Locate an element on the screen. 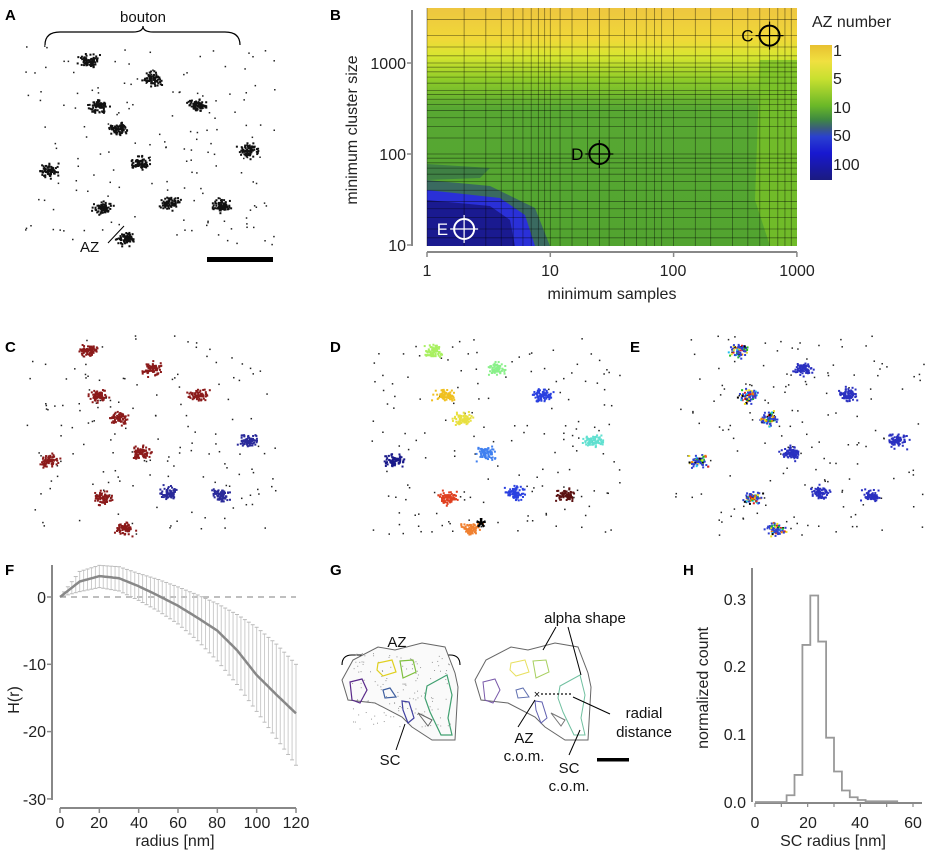 The image size is (935, 854). y-tick-label: 1000 is located at coordinates (388, 64).